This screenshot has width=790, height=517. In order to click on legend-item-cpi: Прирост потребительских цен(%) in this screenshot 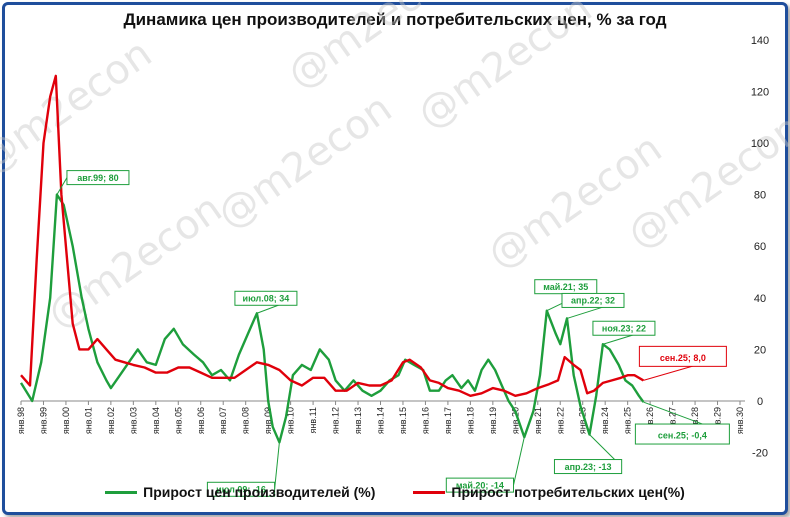, I will do `click(549, 492)`.